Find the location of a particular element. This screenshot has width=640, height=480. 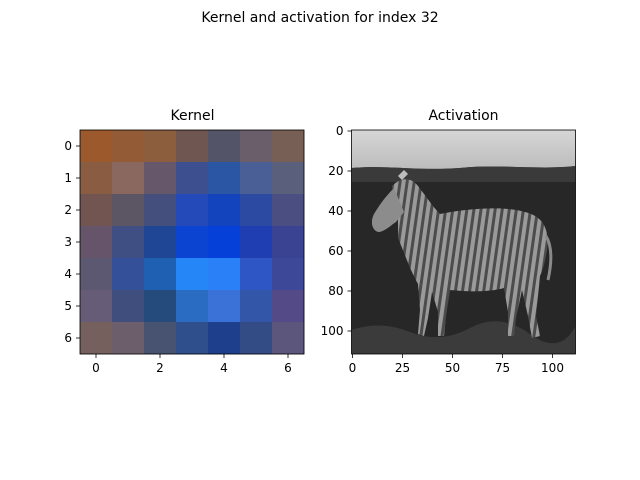

kernel-cell-r6-c5 is located at coordinates (256, 338).